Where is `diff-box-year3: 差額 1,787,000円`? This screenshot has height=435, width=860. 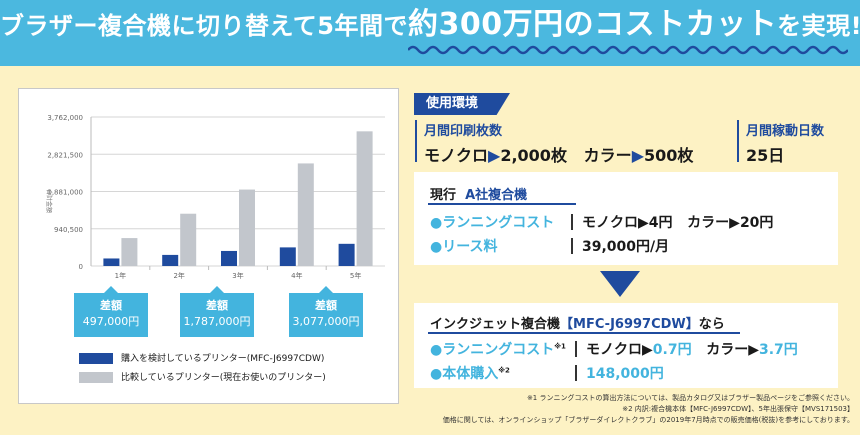
diff-box-year3: 差額 1,787,000円 is located at coordinates (217, 311).